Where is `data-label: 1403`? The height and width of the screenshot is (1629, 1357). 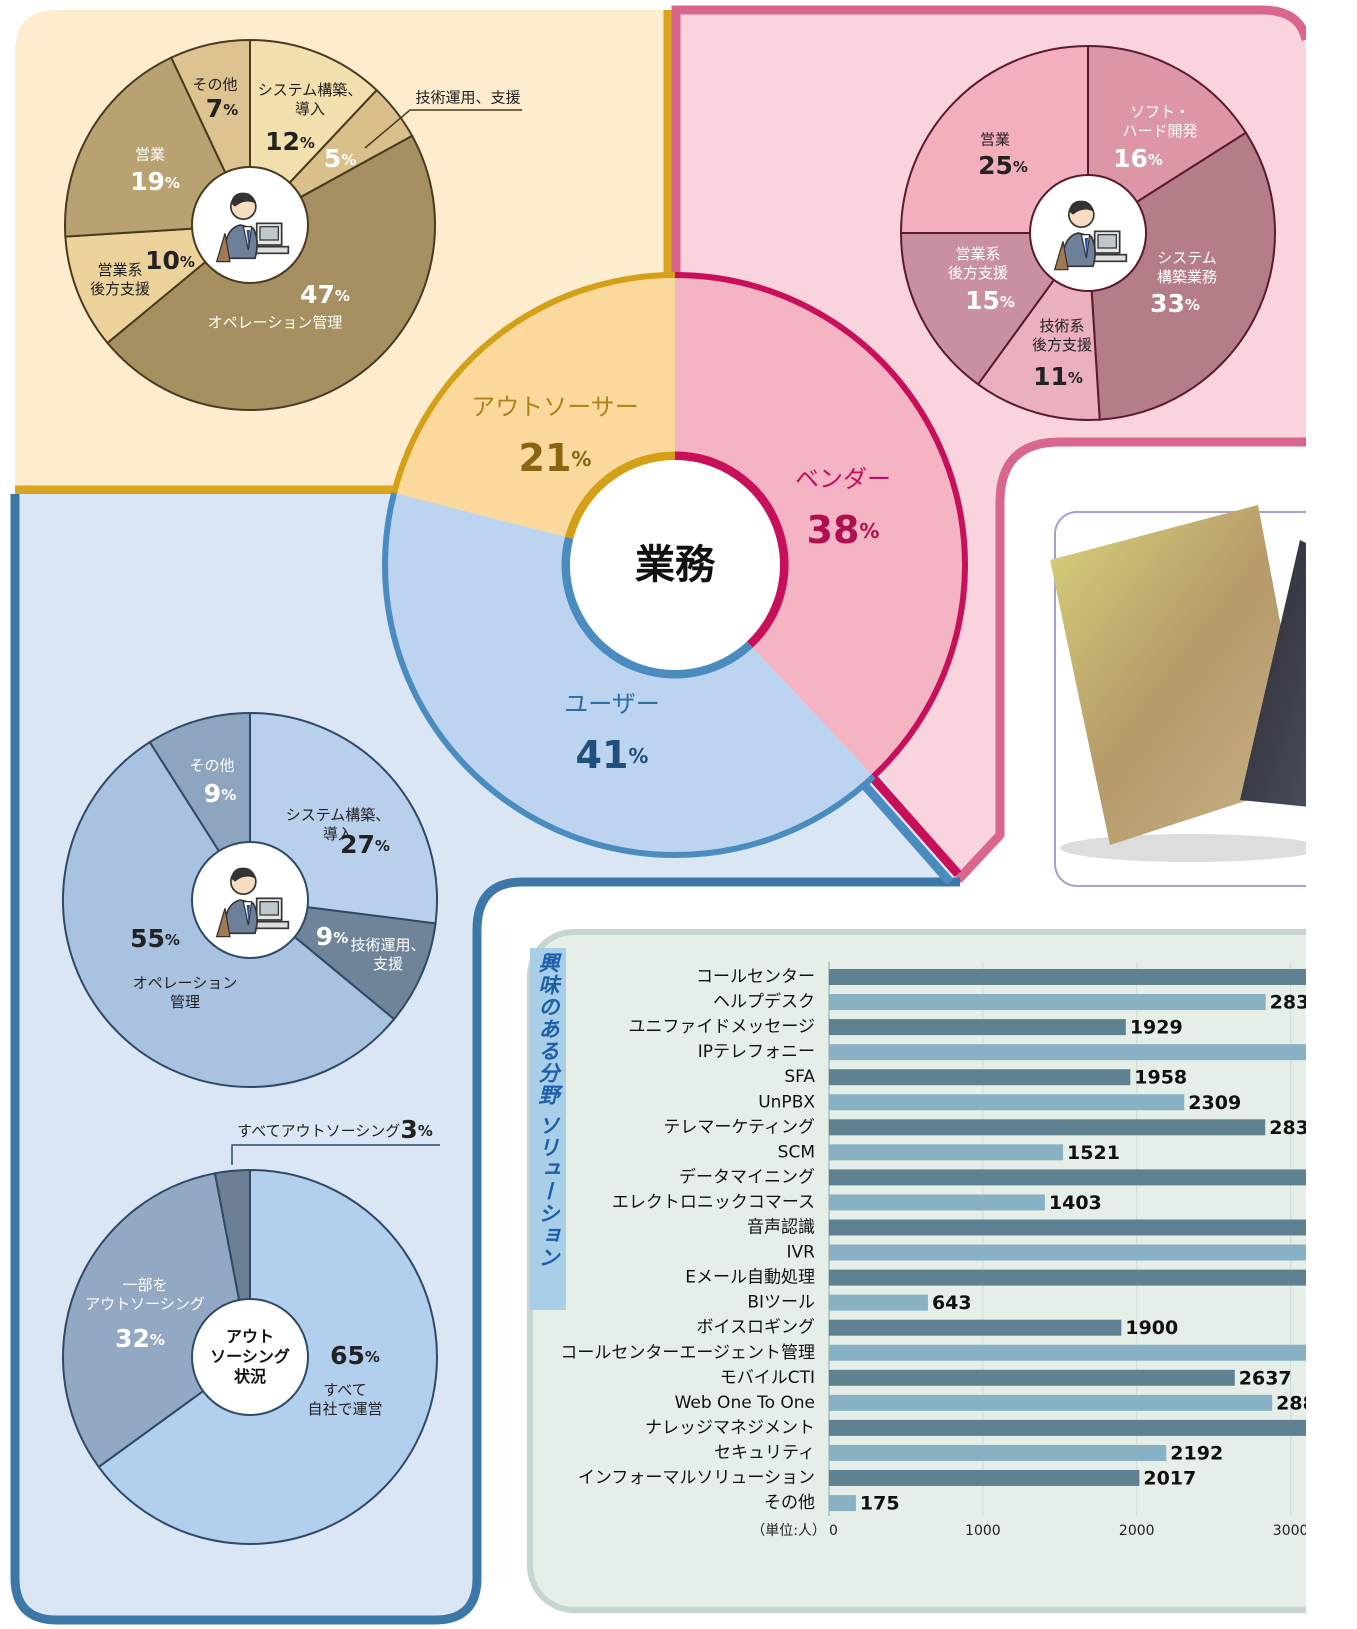
data-label: 1403 is located at coordinates (1075, 1203).